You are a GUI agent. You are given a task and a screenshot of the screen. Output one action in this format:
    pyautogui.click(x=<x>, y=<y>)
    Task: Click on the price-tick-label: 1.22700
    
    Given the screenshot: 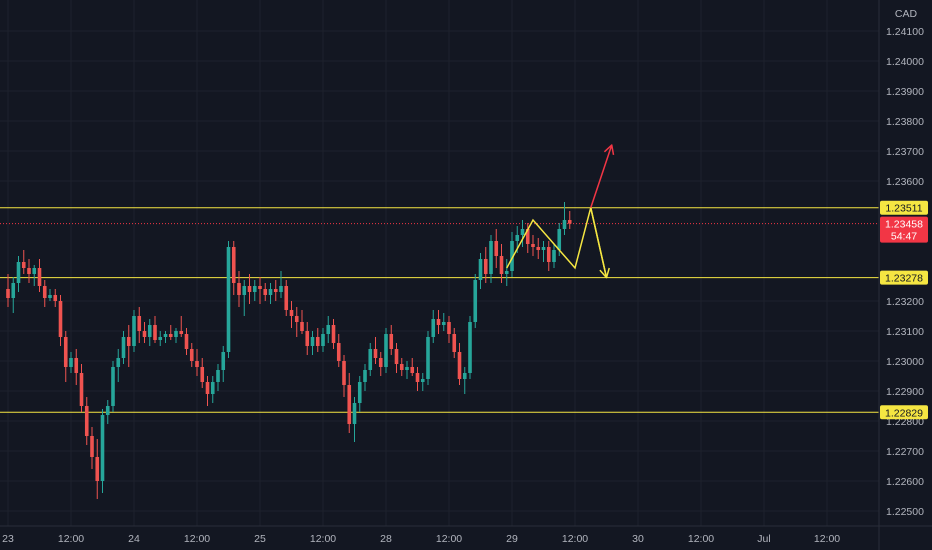 What is the action you would take?
    pyautogui.click(x=905, y=452)
    